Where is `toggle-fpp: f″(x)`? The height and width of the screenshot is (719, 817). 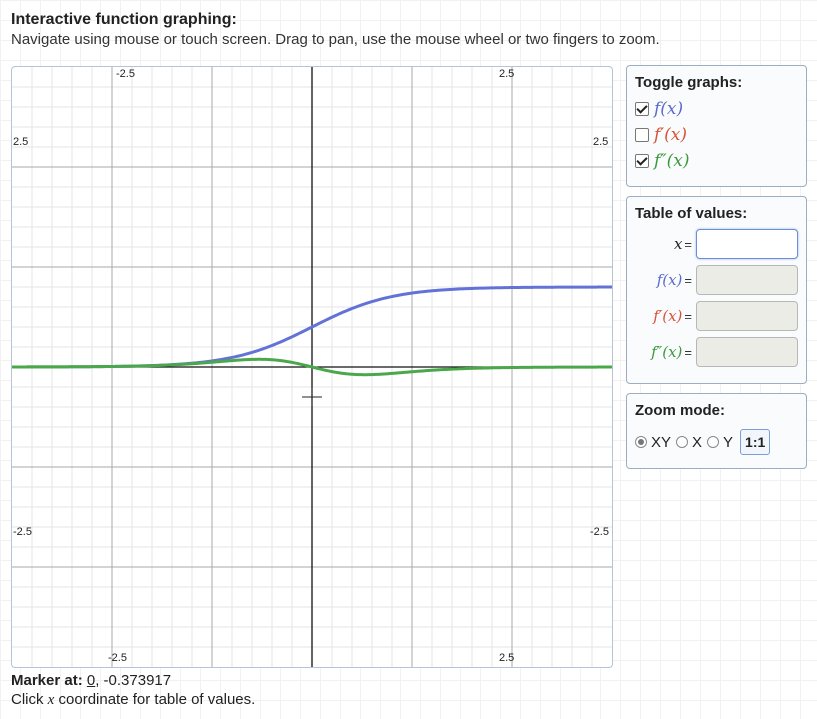 toggle-fpp: f″(x) is located at coordinates (716, 161).